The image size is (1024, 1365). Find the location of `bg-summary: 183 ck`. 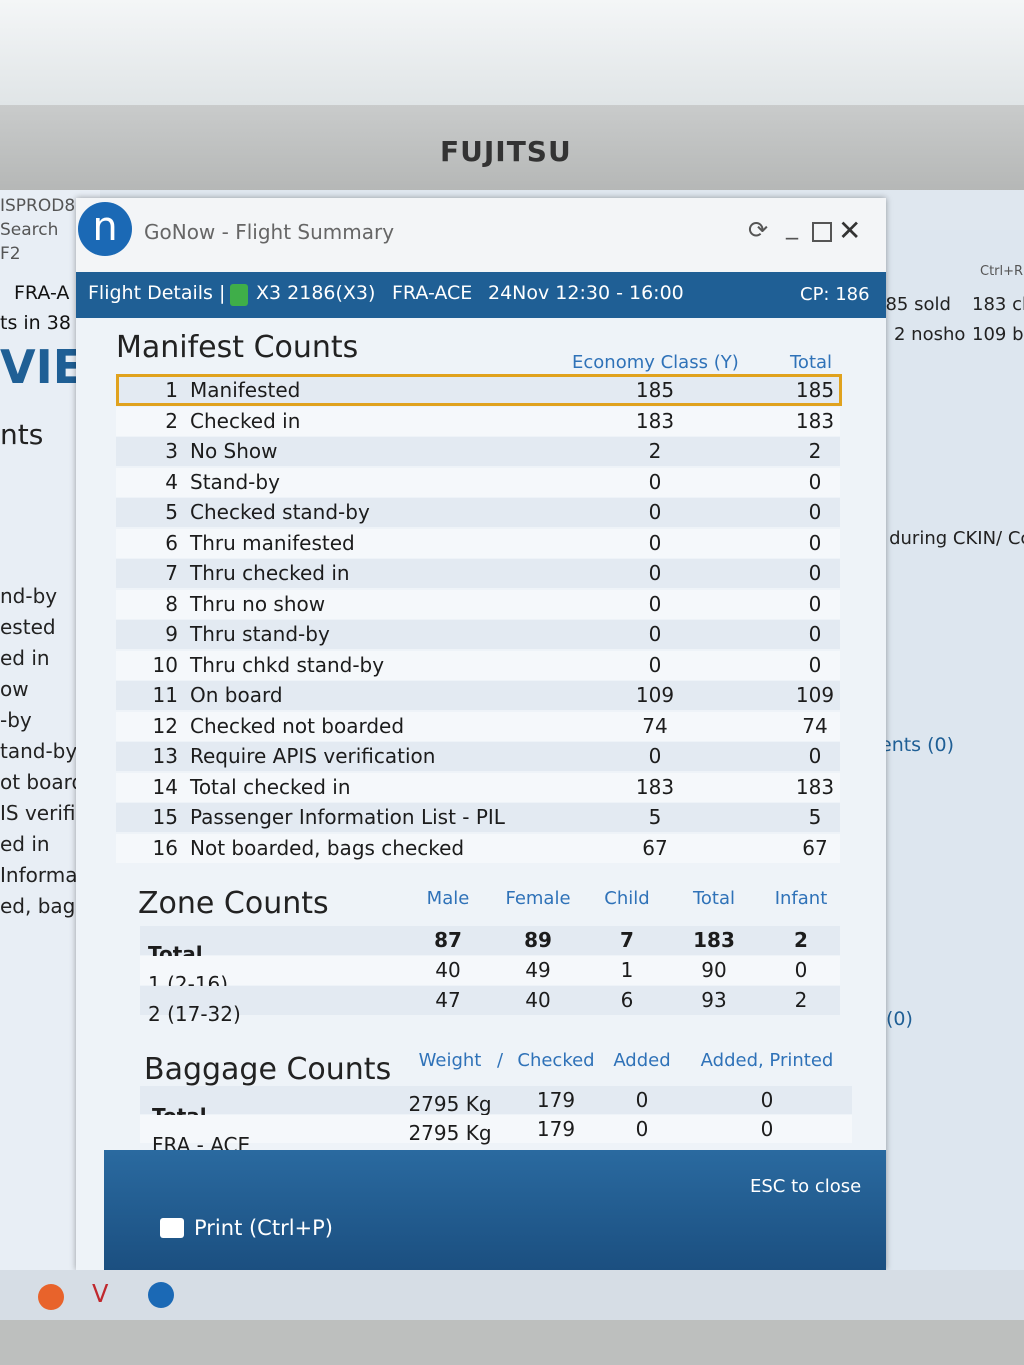

bg-summary: 183 ck is located at coordinates (998, 304).